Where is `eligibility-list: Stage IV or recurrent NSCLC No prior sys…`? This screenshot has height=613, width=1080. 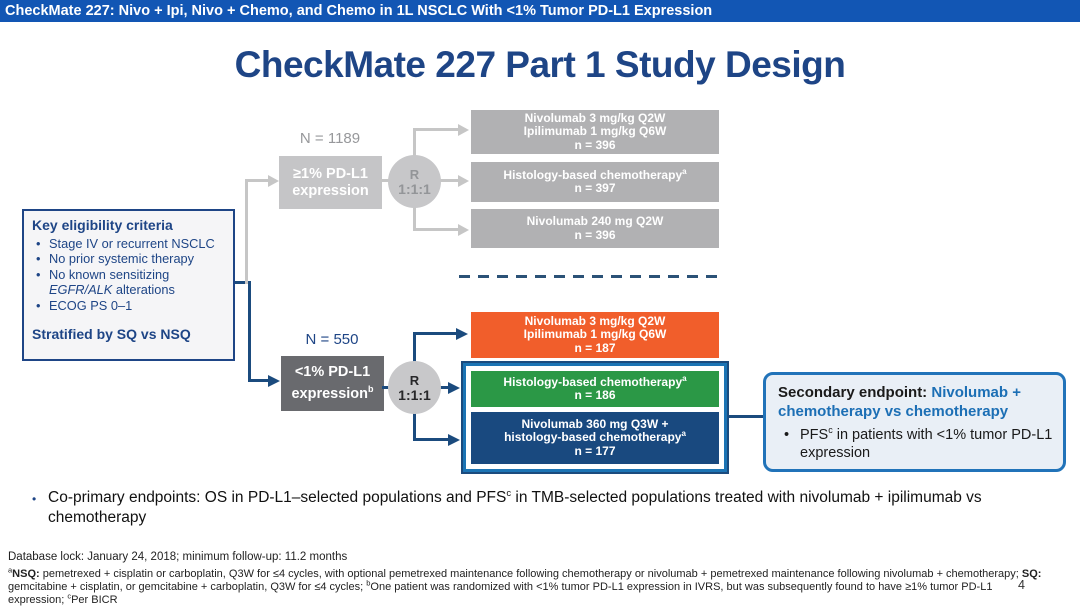 eligibility-list: Stage IV or recurrent NSCLC No prior sys… is located at coordinates (129, 275).